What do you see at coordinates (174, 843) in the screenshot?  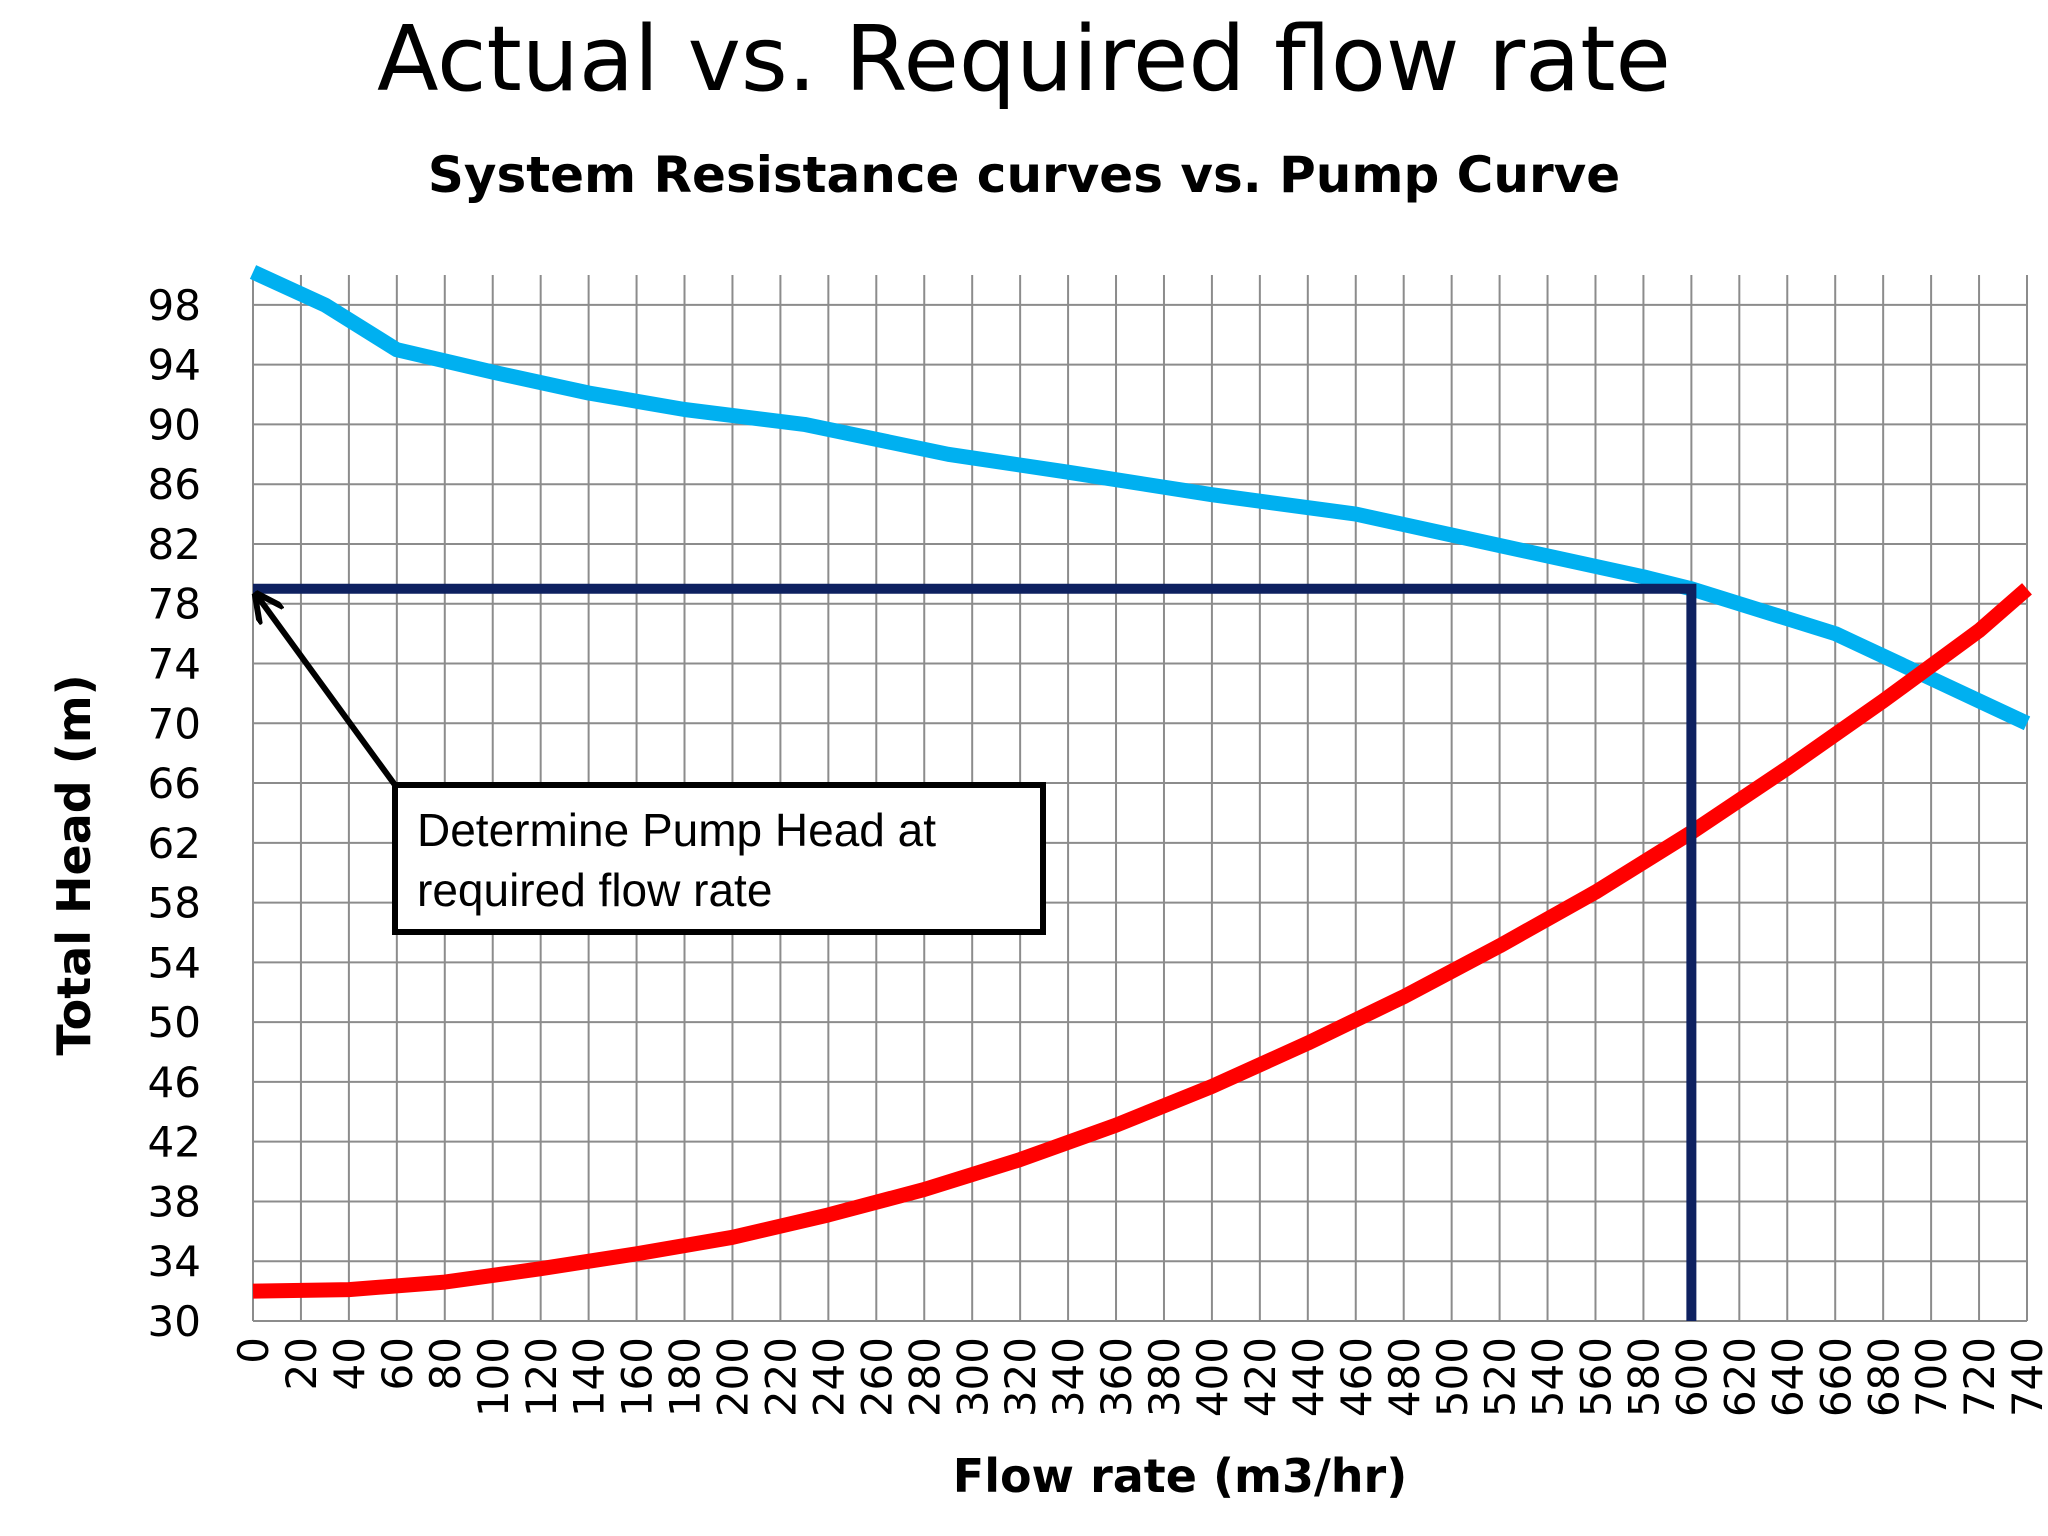 I see `y-tick-label: 62` at bounding box center [174, 843].